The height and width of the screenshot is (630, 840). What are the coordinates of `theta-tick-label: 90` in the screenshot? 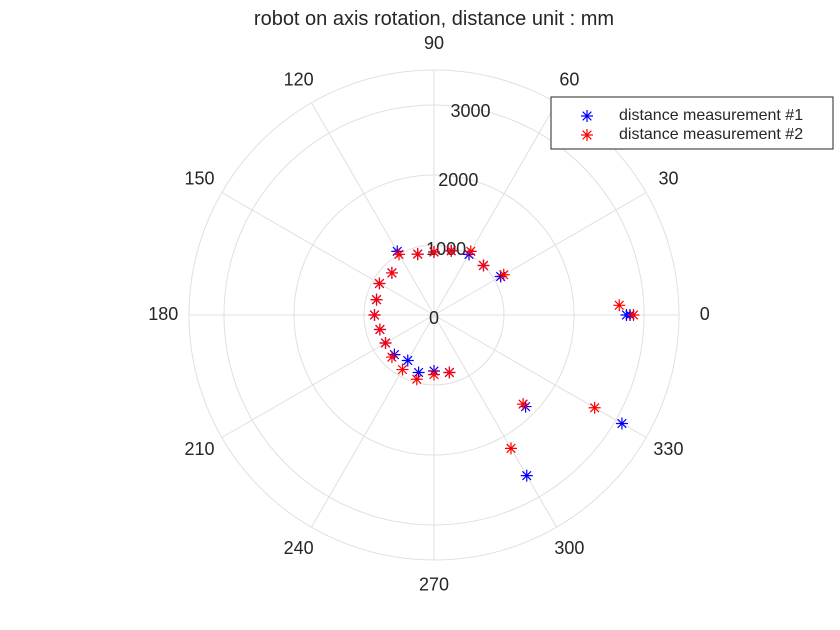 It's located at (434, 43).